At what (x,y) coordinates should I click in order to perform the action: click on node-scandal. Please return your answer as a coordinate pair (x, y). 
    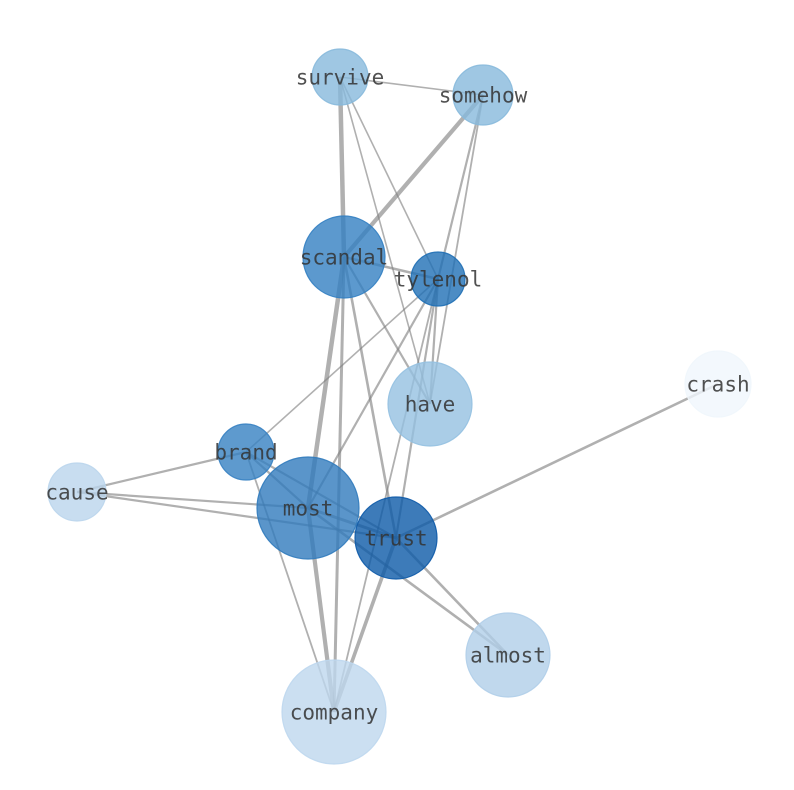
    Looking at the image, I should click on (344, 257).